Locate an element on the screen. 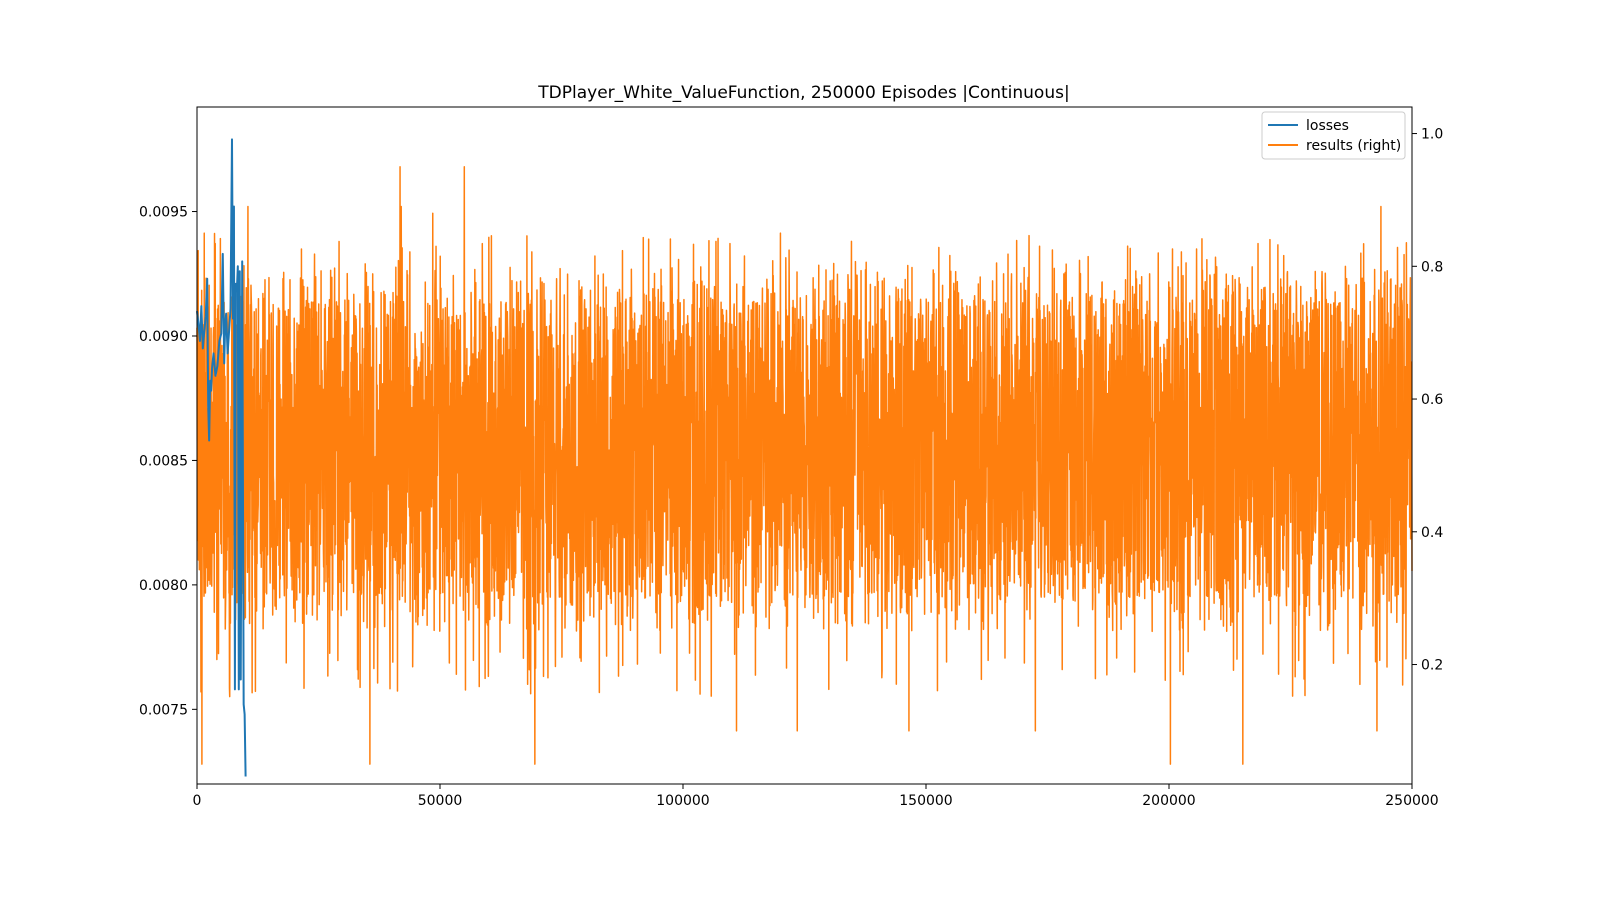  x-tick-label: 100000 is located at coordinates (682, 801).